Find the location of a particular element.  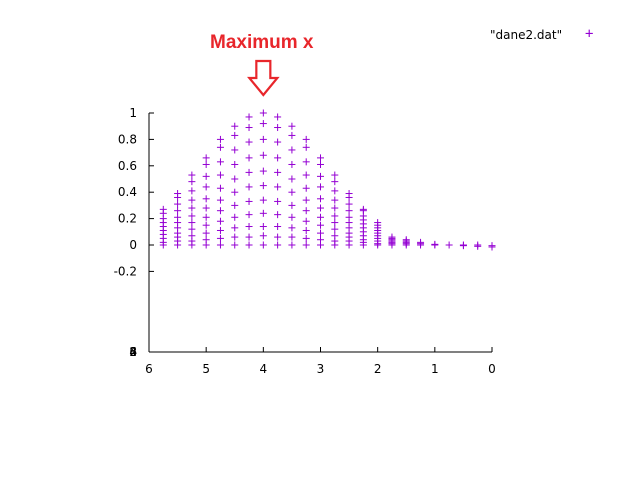

arrow-shape is located at coordinates (263, 78).